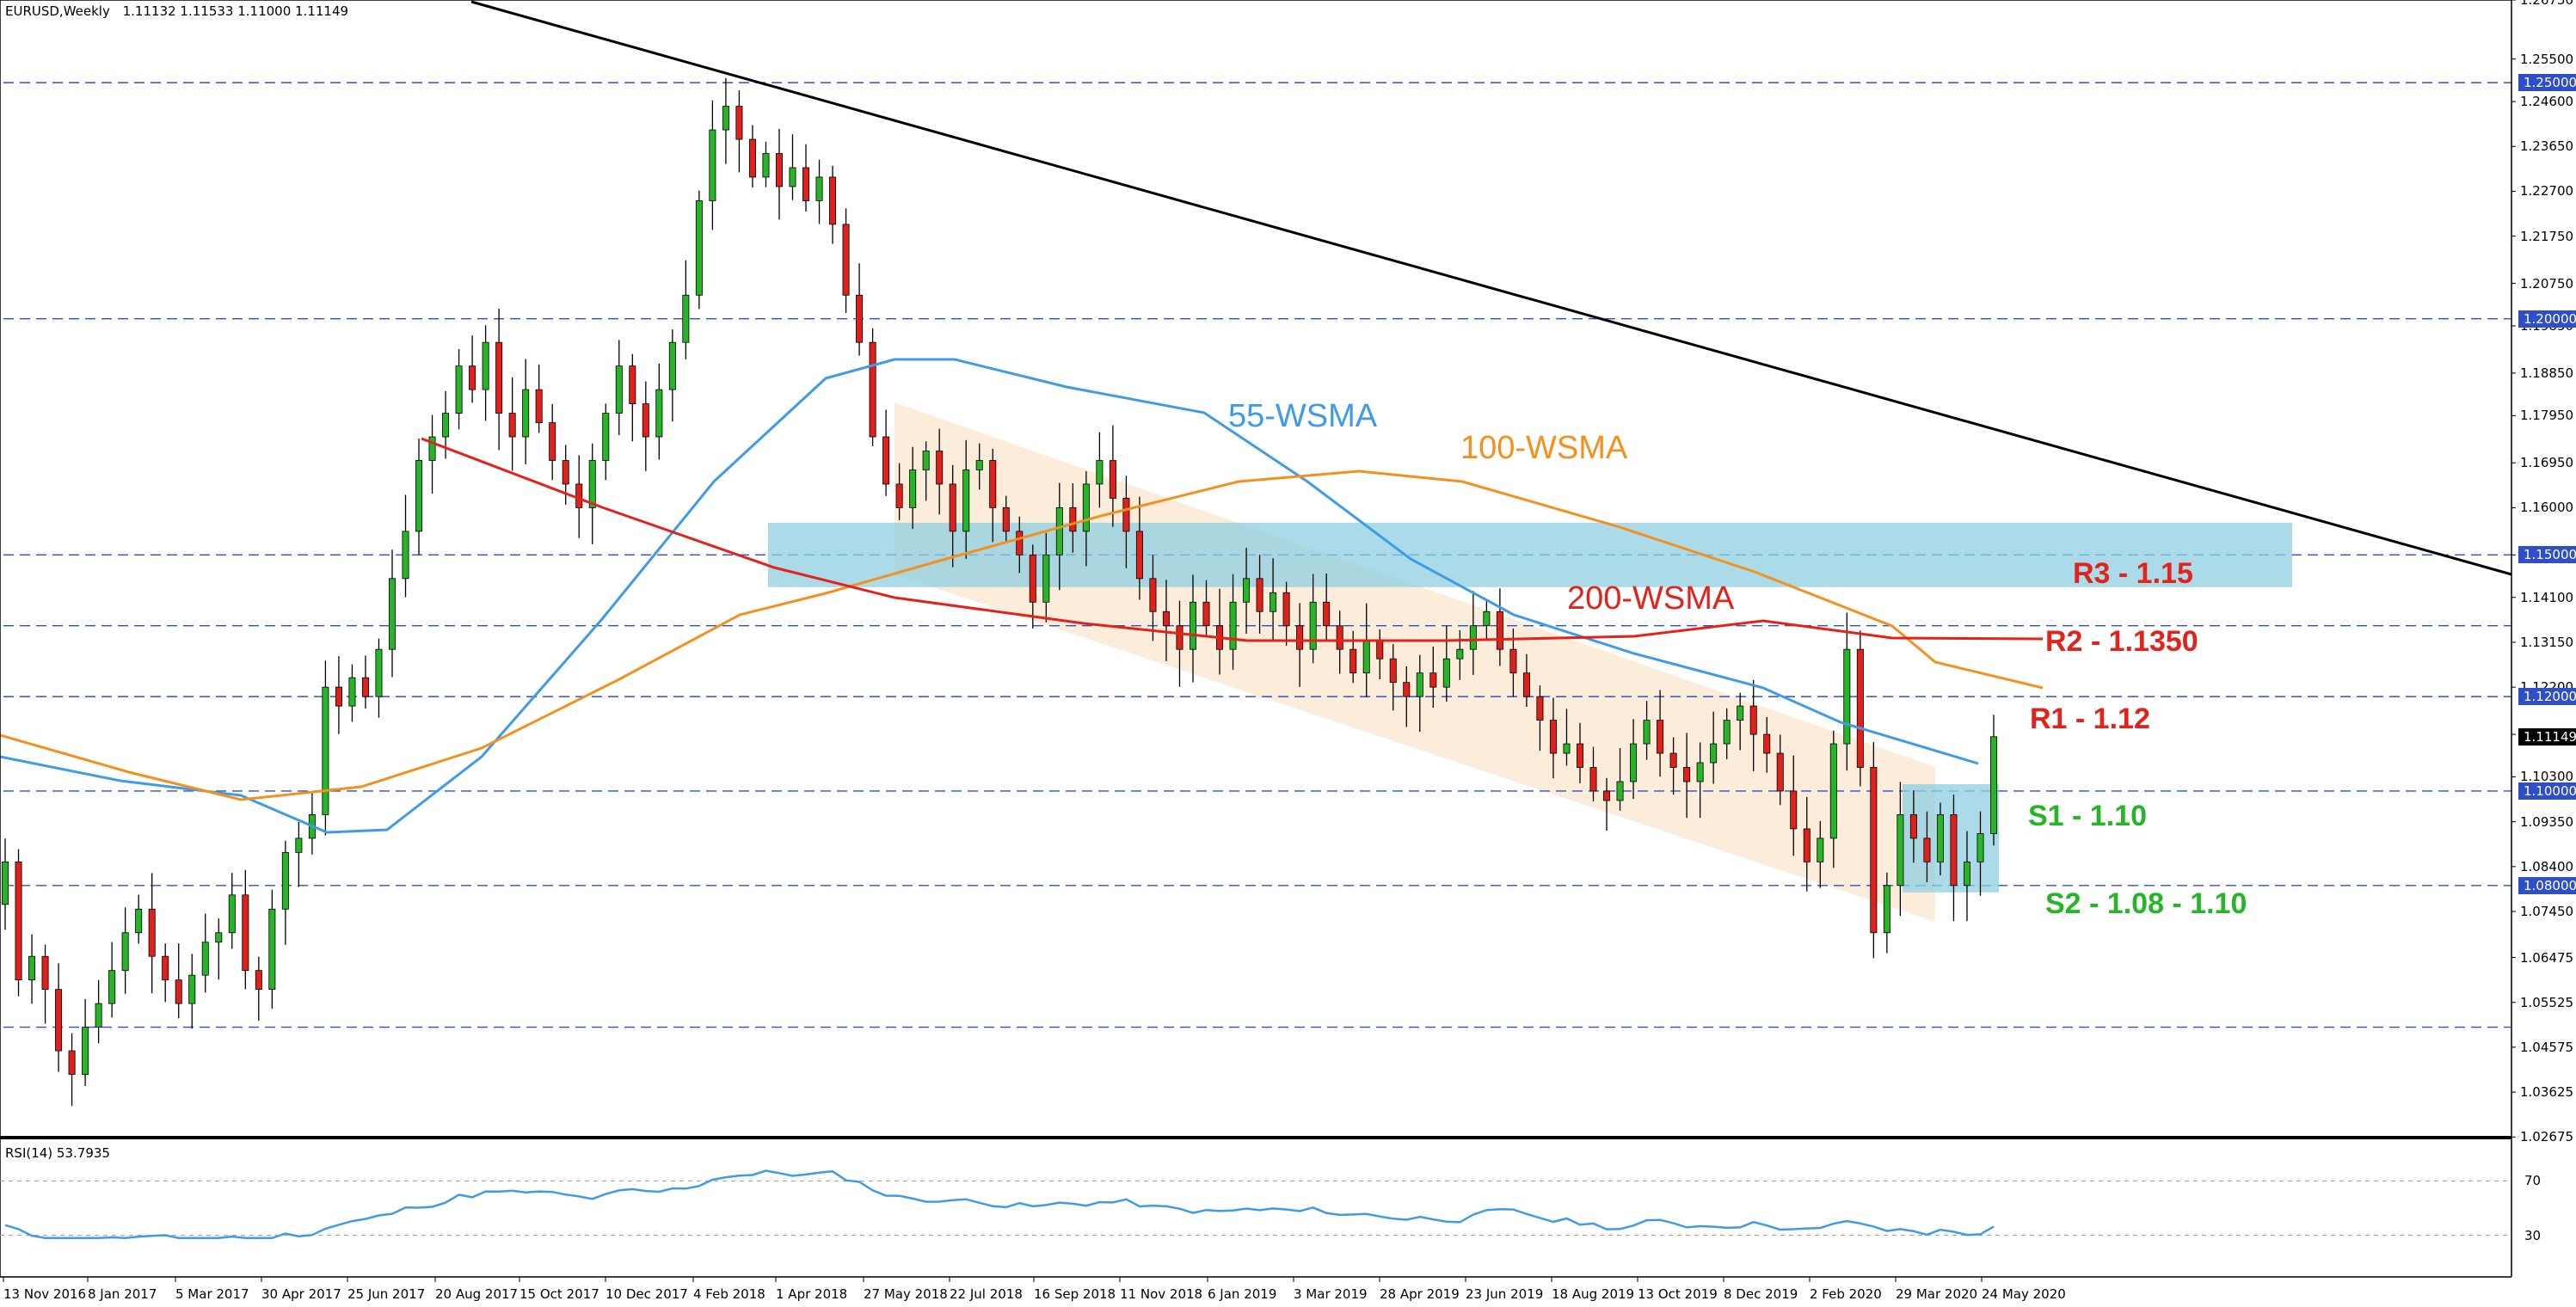 This screenshot has height=1307, width=2576. What do you see at coordinates (2547, 822) in the screenshot?
I see `y-tick-label: 1.09350` at bounding box center [2547, 822].